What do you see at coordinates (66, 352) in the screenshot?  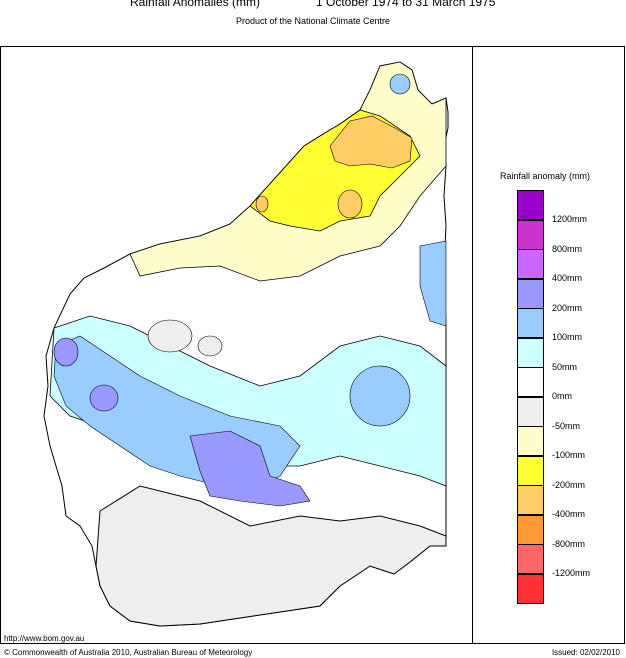 I see `anomaly-200-west` at bounding box center [66, 352].